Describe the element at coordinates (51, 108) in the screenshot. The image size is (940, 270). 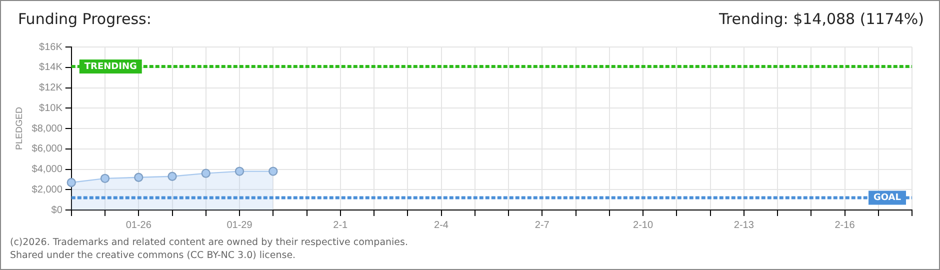
I see `y-tick-label: $10K` at that location.